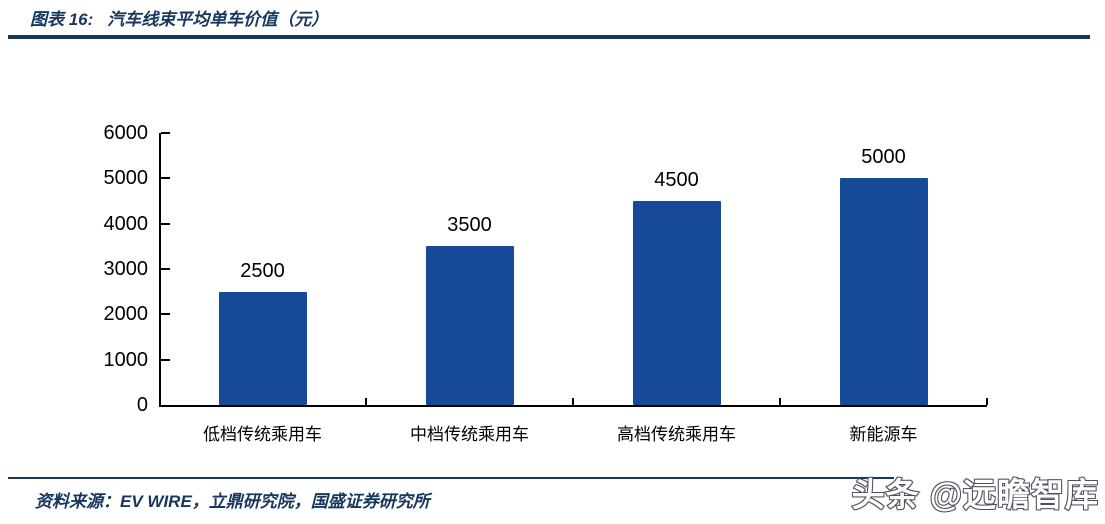 The height and width of the screenshot is (524, 1105). Describe the element at coordinates (676, 180) in the screenshot. I see `bar-value-label: 4500` at that location.